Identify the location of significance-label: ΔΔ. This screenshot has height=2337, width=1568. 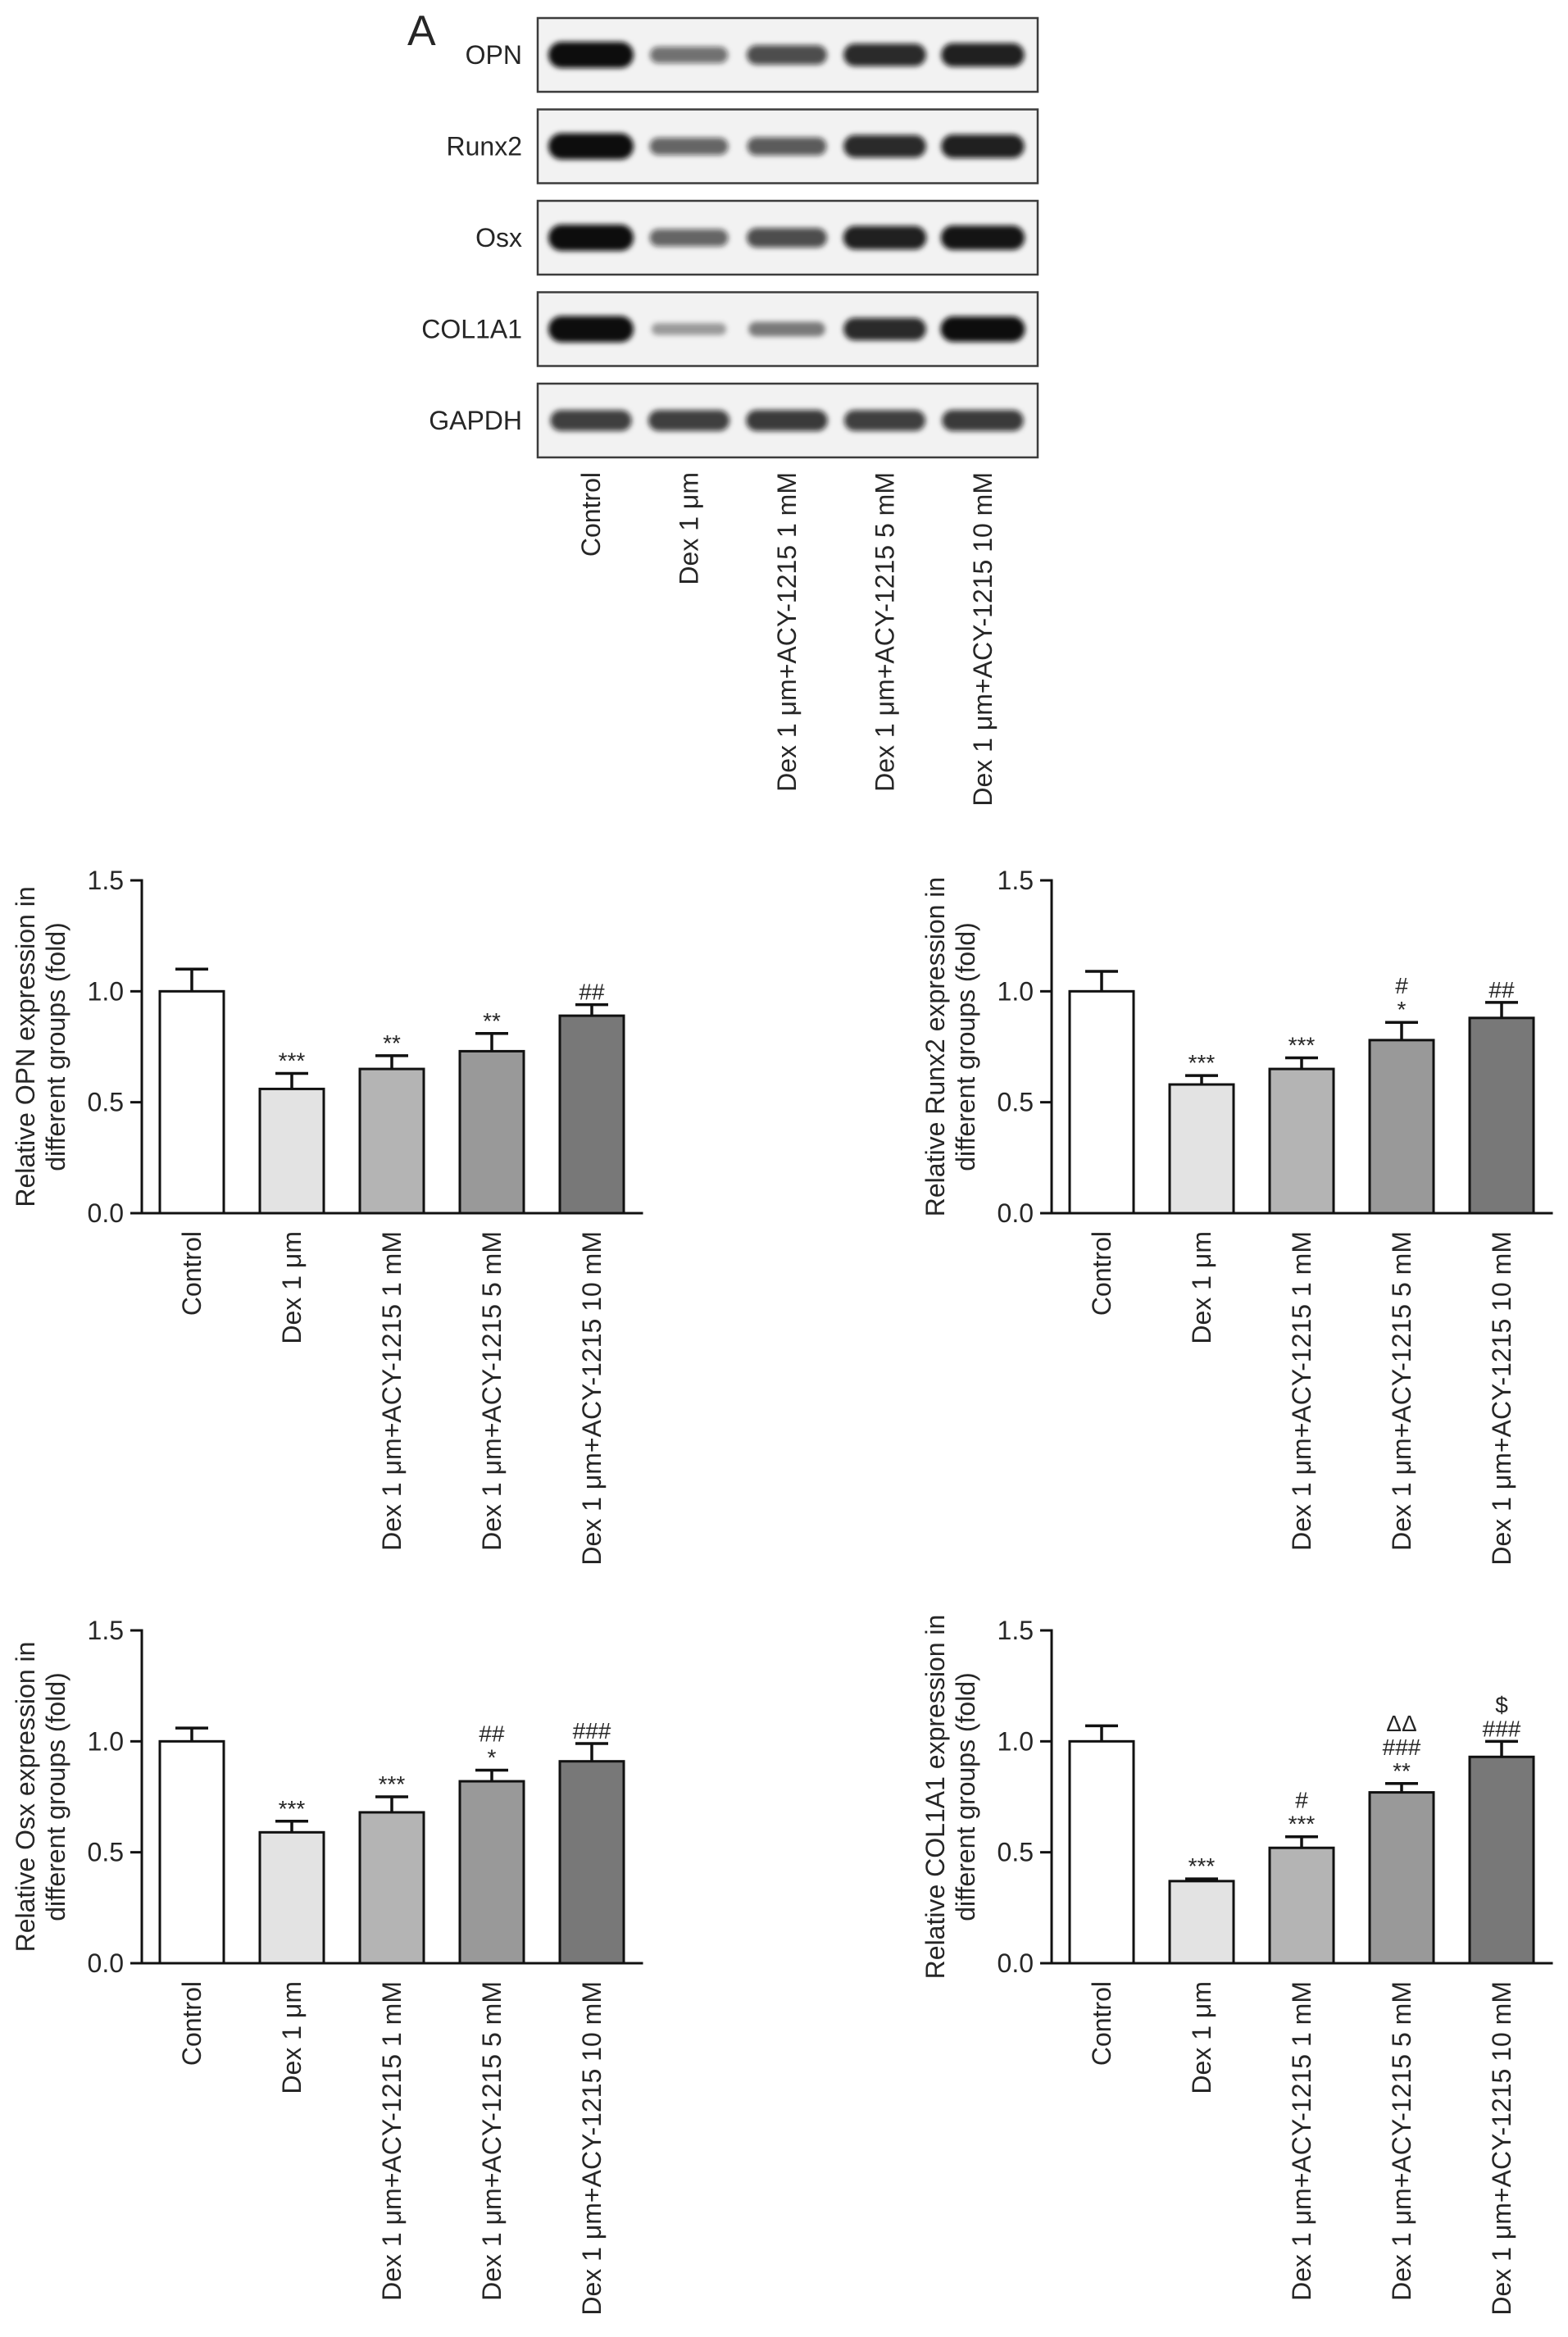
(1401, 1723).